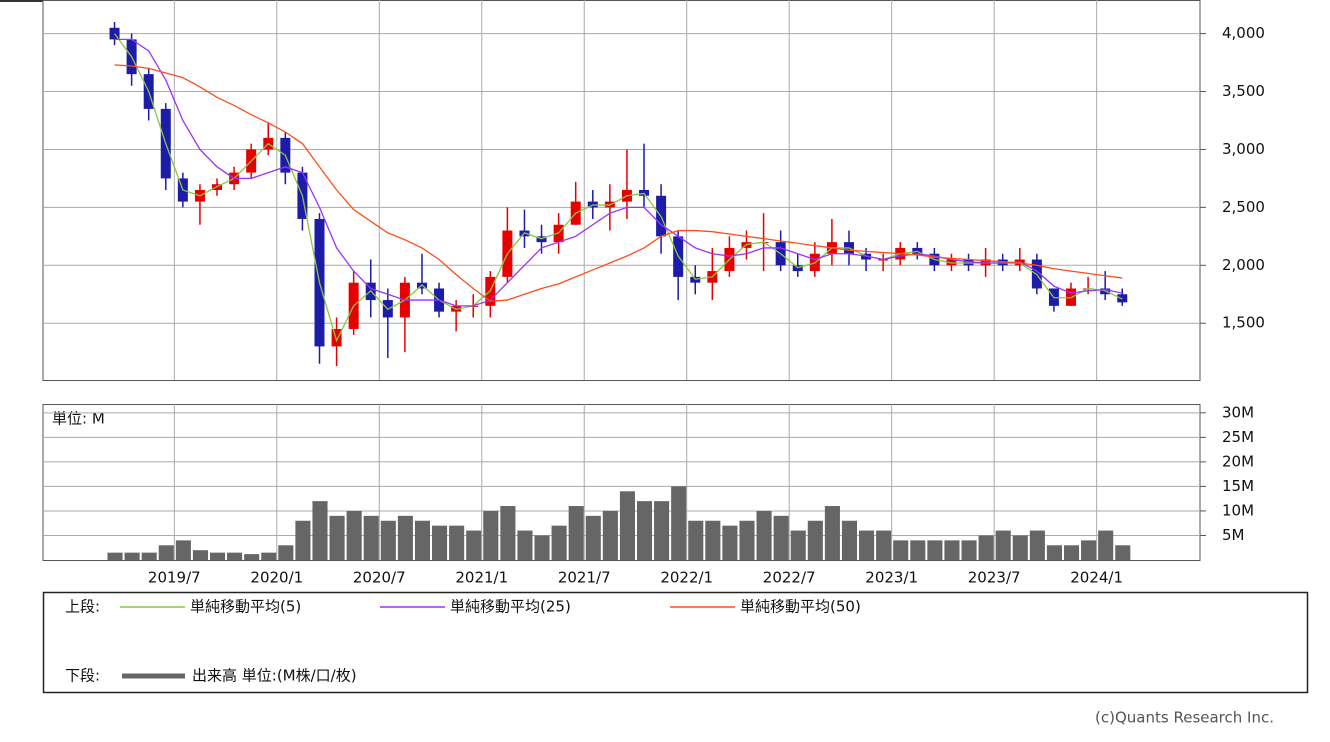 Image resolution: width=1330 pixels, height=742 pixels. I want to click on y-tick-label: 30M, so click(1238, 412).